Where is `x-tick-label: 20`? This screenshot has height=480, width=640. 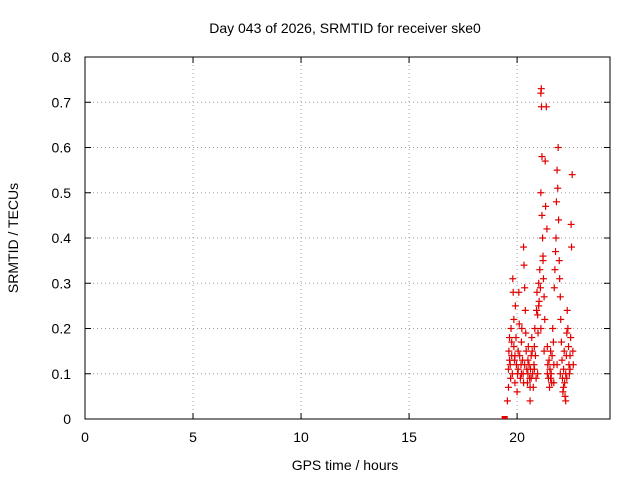
x-tick-label: 20 is located at coordinates (517, 437).